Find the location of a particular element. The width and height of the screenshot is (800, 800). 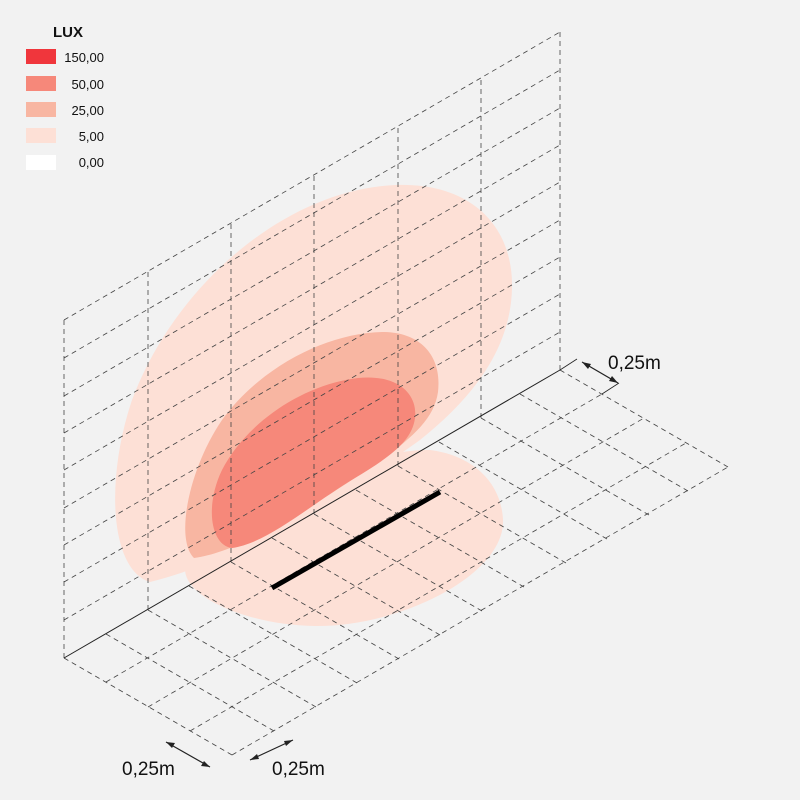

dimension-right: 0,25m is located at coordinates (610, 374).